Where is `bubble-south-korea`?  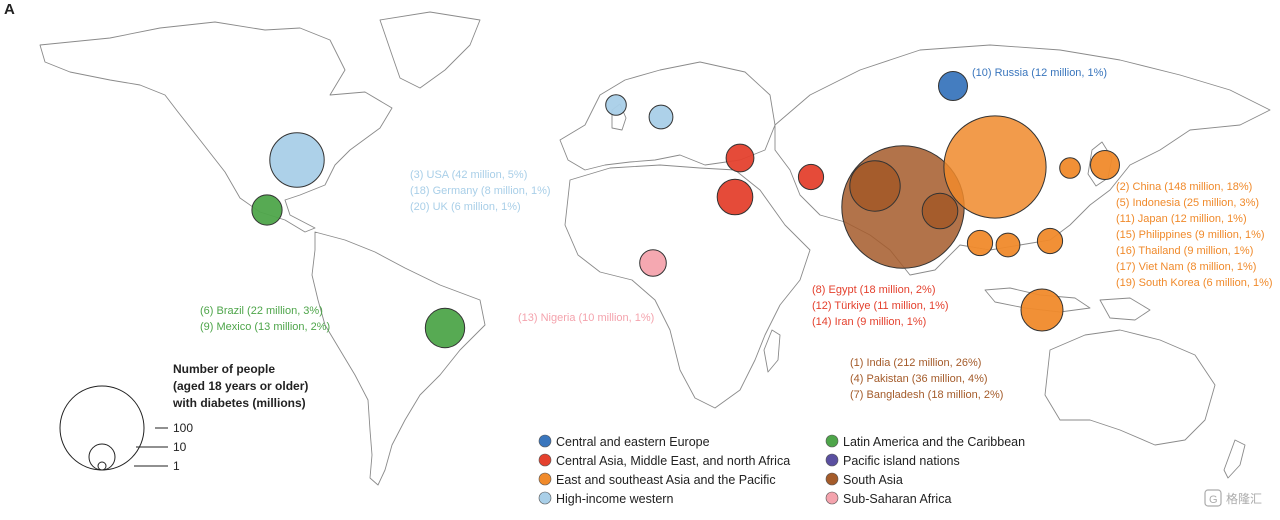 bubble-south-korea is located at coordinates (1070, 168).